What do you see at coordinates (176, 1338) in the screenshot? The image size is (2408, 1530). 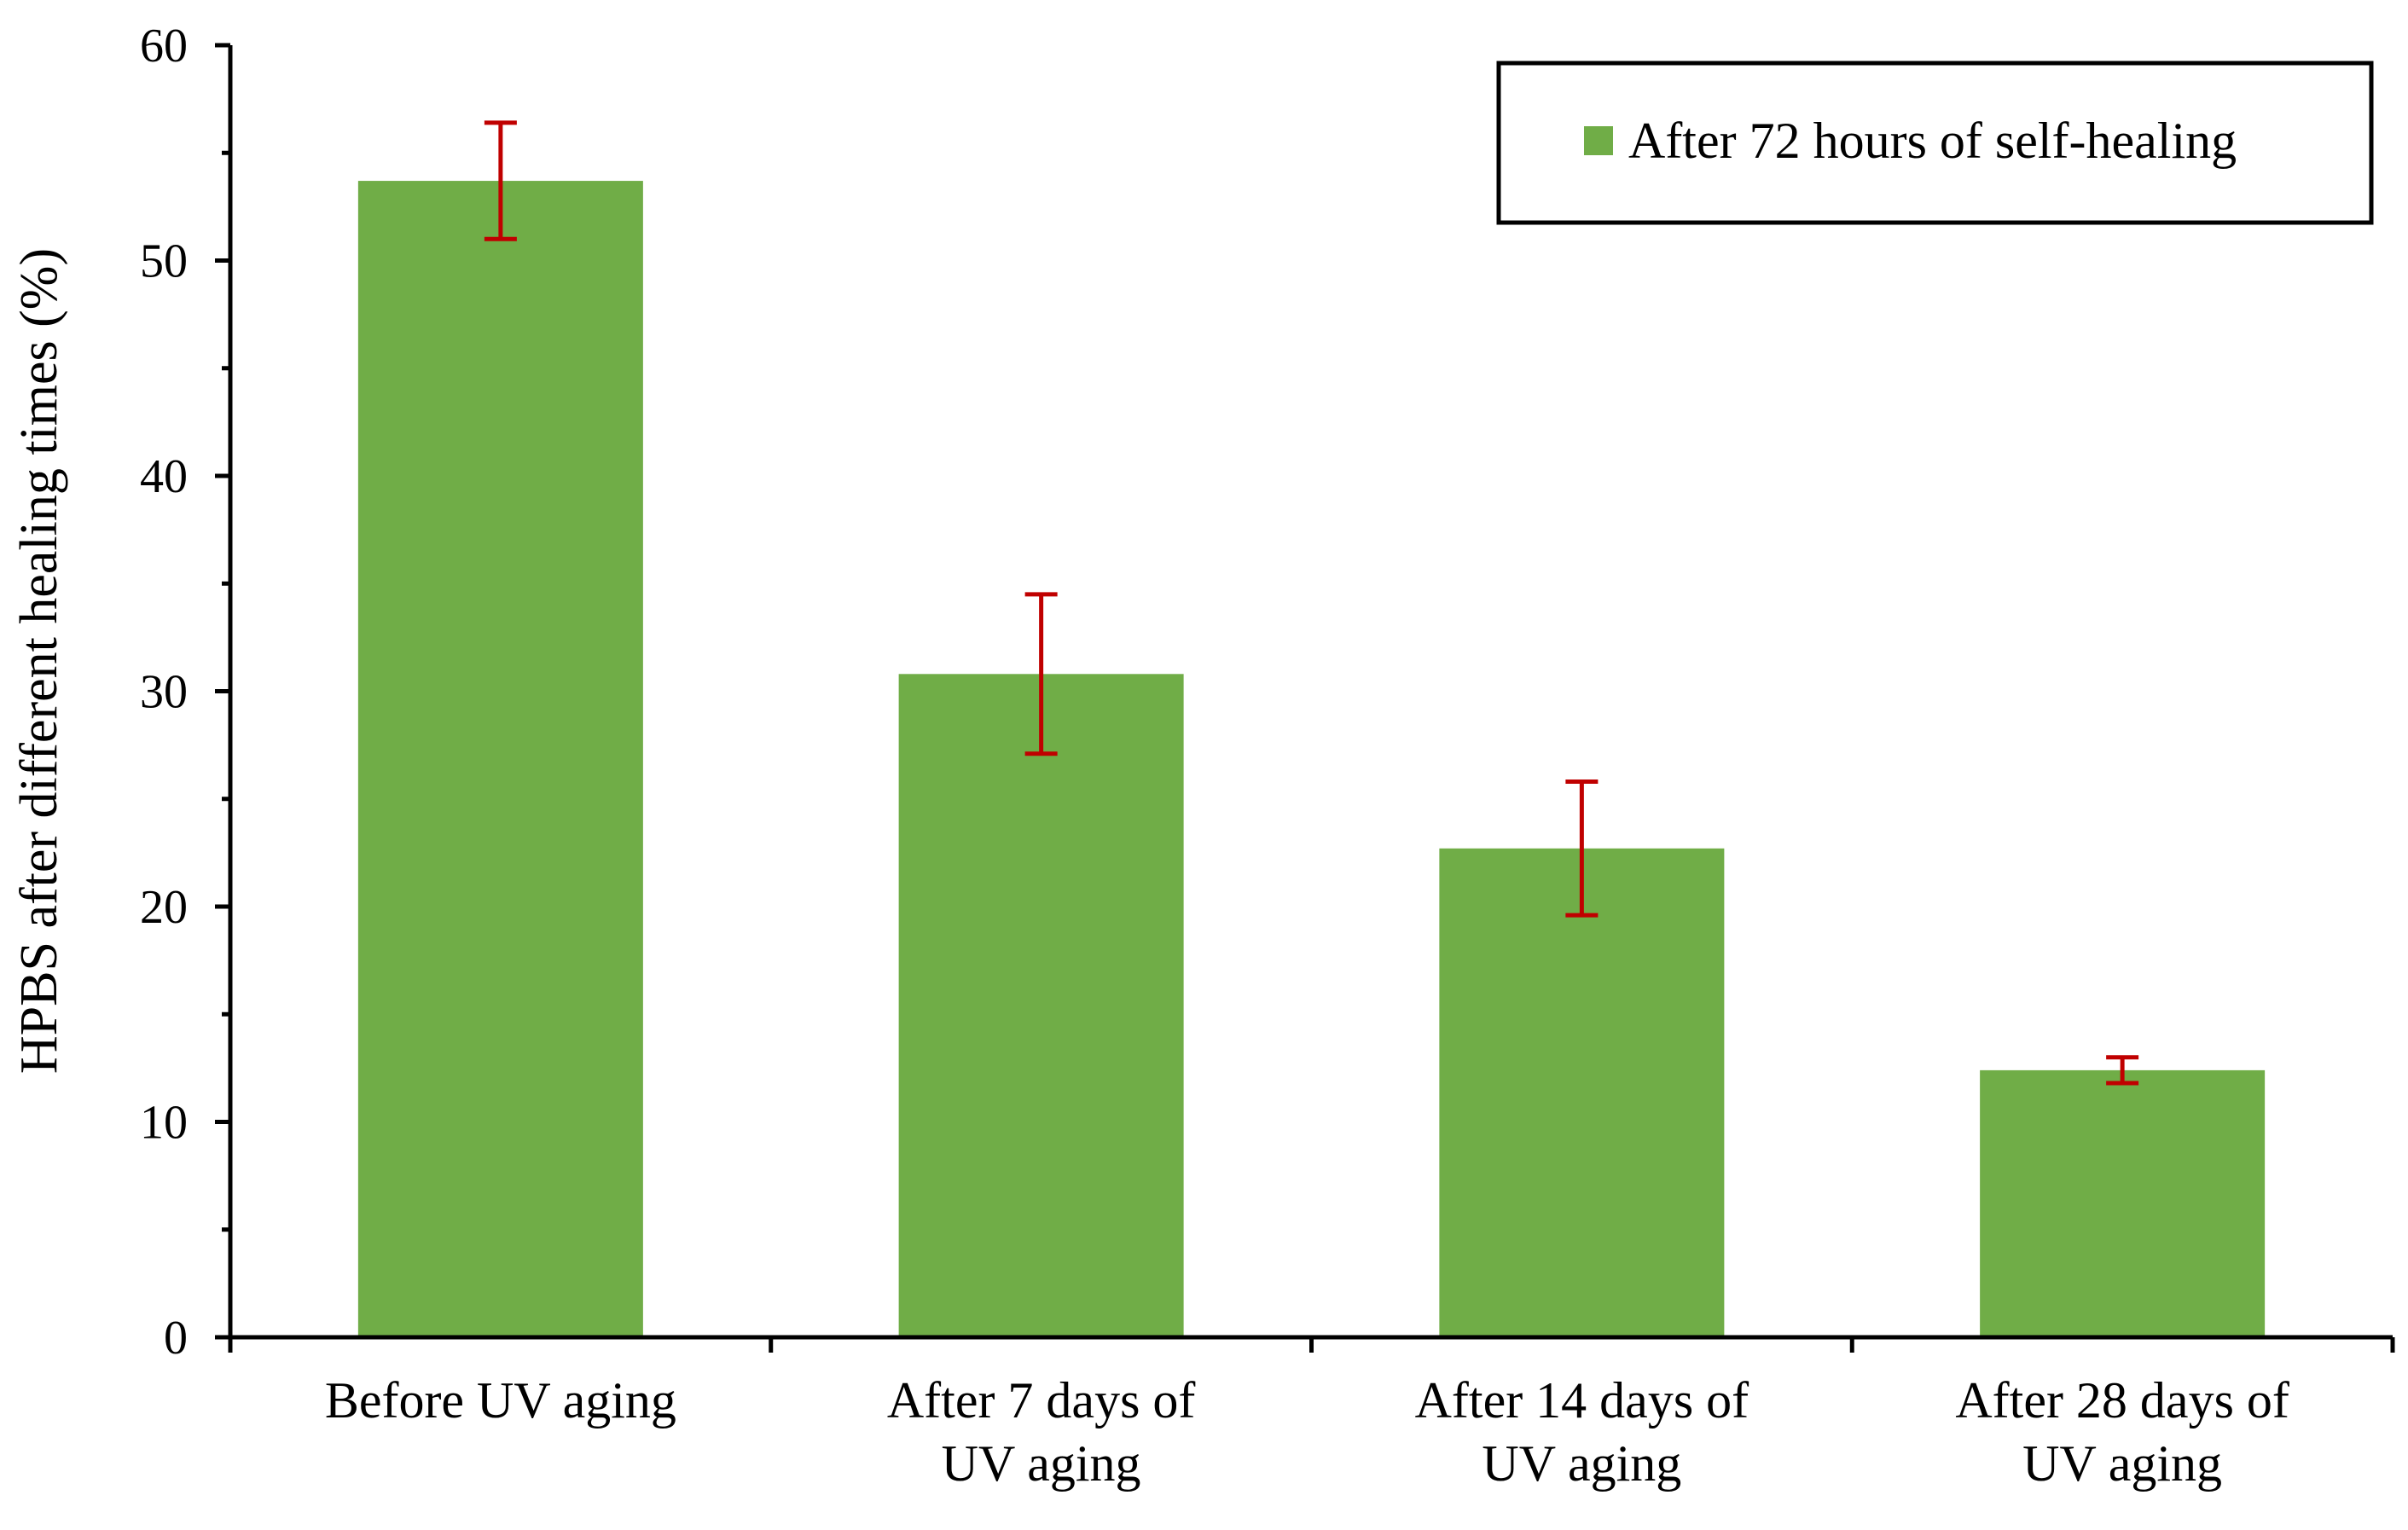 I see `y-tick-label: 0` at bounding box center [176, 1338].